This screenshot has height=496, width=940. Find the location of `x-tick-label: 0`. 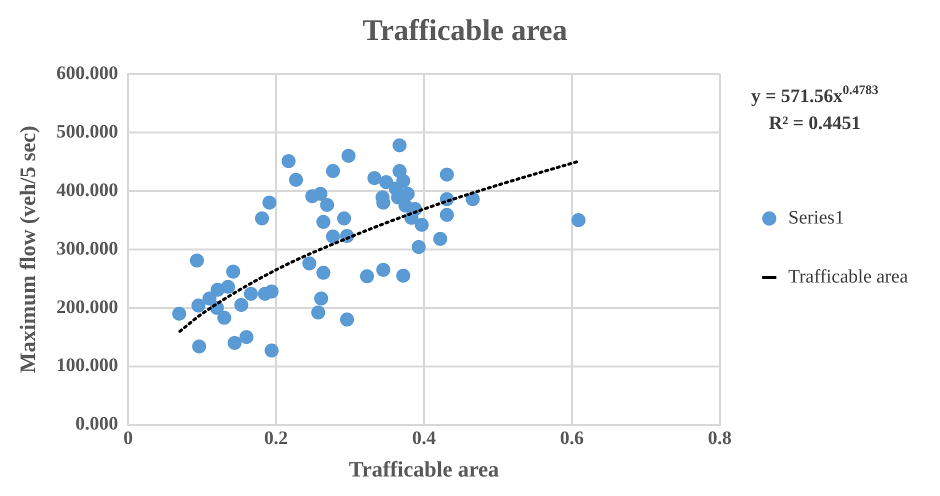

x-tick-label: 0 is located at coordinates (128, 439).